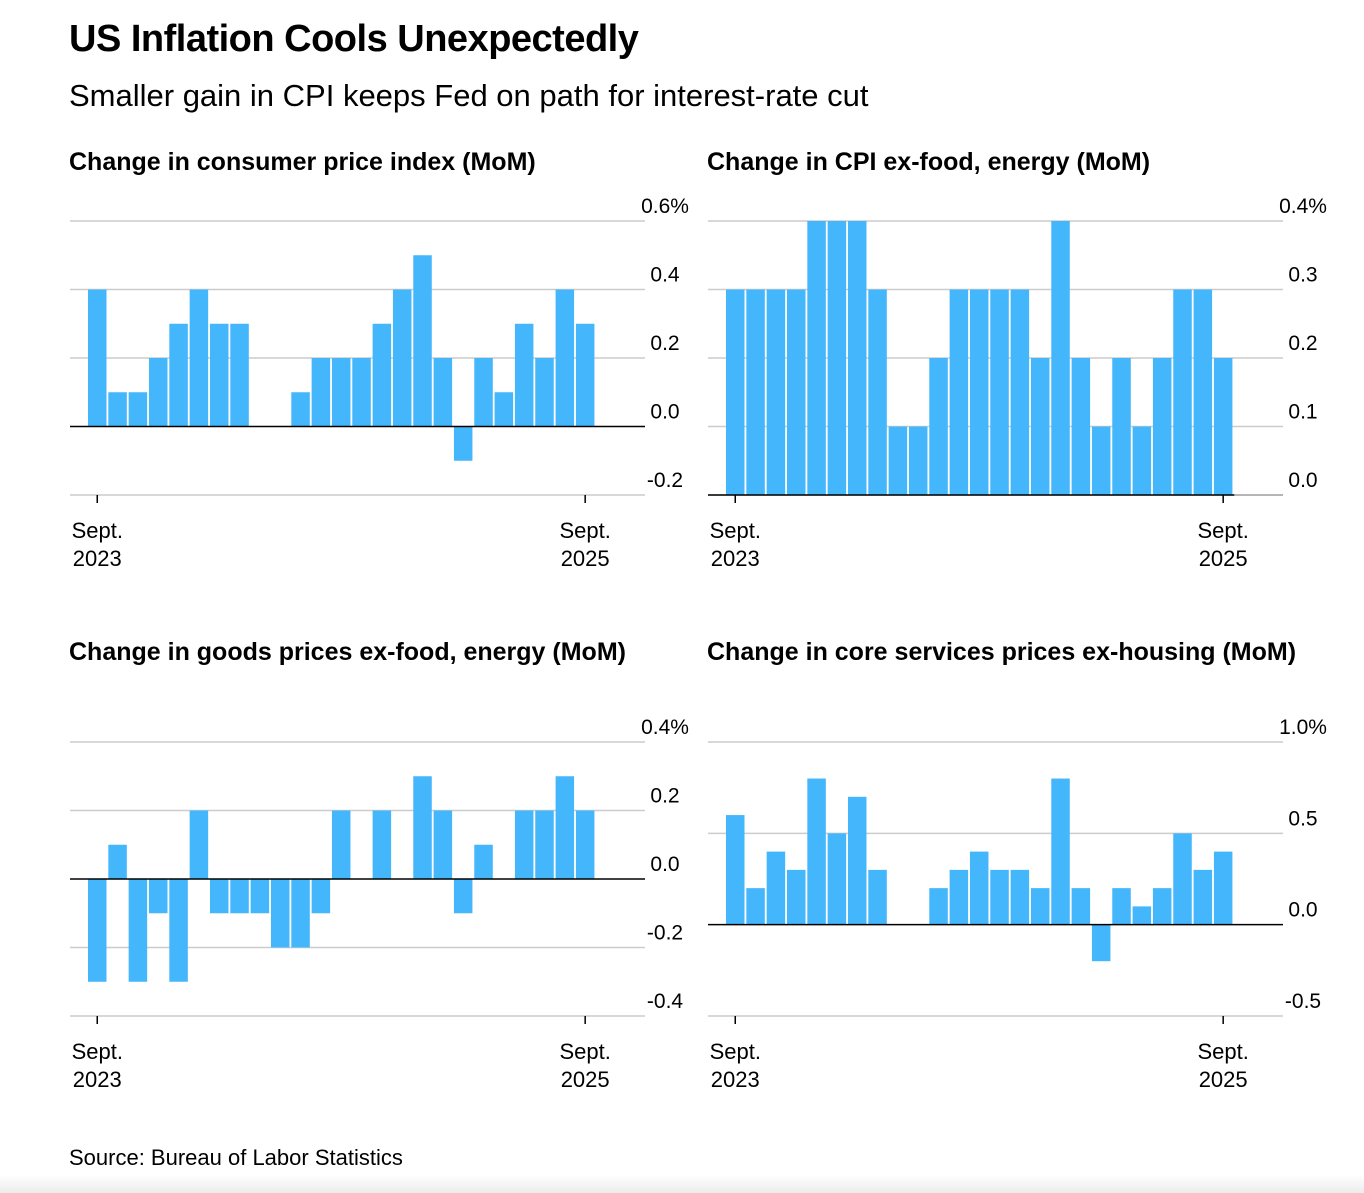  I want to click on core-ytick-label: 0.4%, so click(1303, 206).